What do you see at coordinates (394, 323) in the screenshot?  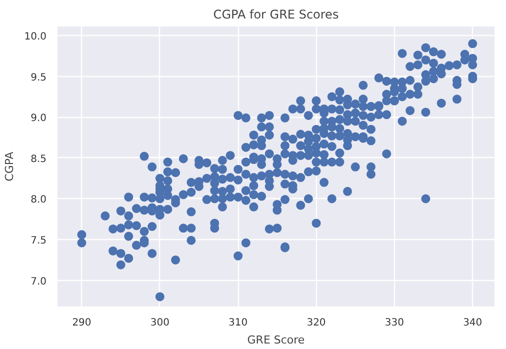 I see `x-tick-label: 330` at bounding box center [394, 323].